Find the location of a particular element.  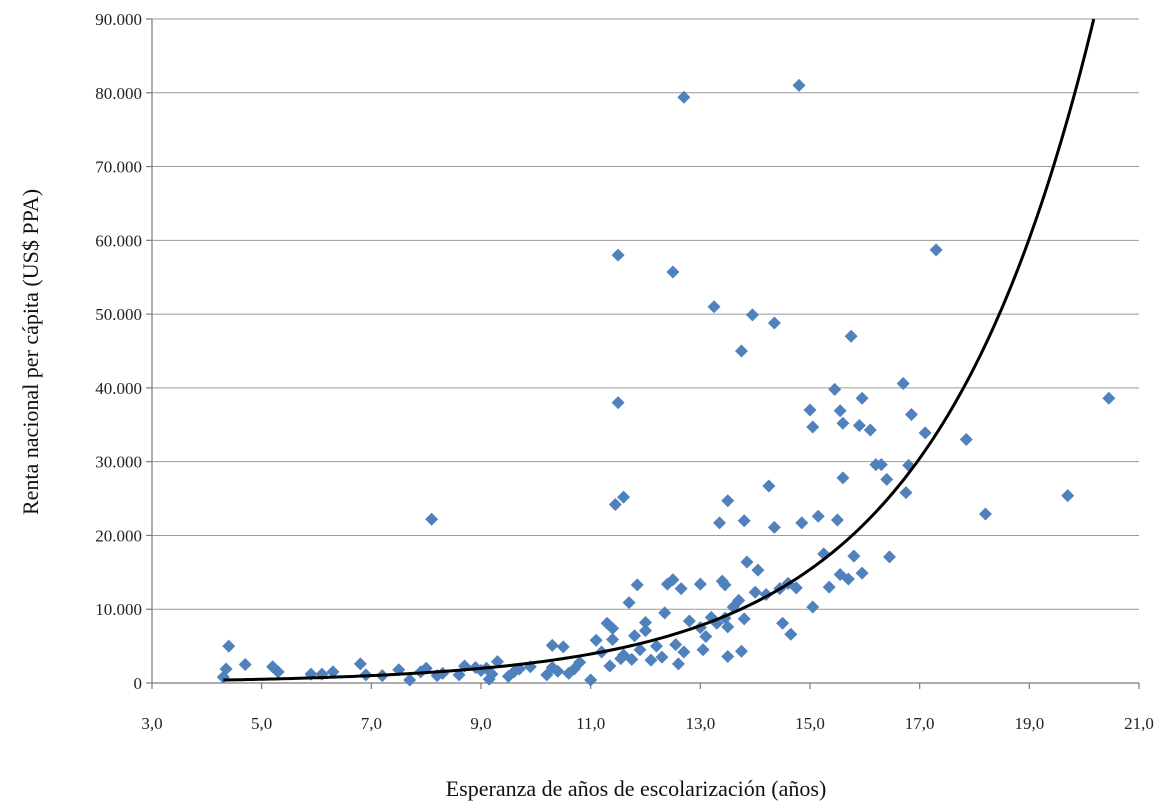

x-tick-label: 7,0 is located at coordinates (371, 723).